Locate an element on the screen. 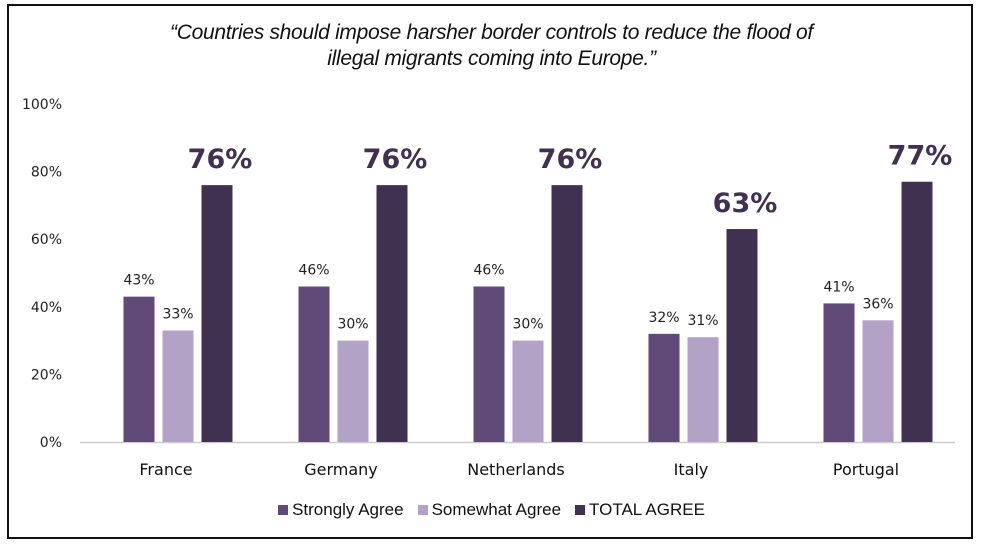 Image resolution: width=983 pixels, height=551 pixels. legend: Strongly Agree Somewhat Agree TOTAL AGREE is located at coordinates (491, 510).